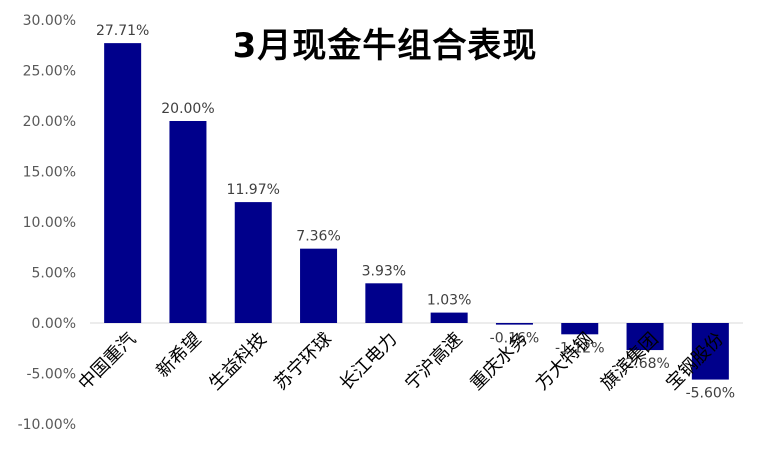  What do you see at coordinates (49, 72) in the screenshot?
I see `y-tick-label: 25.00%` at bounding box center [49, 72].